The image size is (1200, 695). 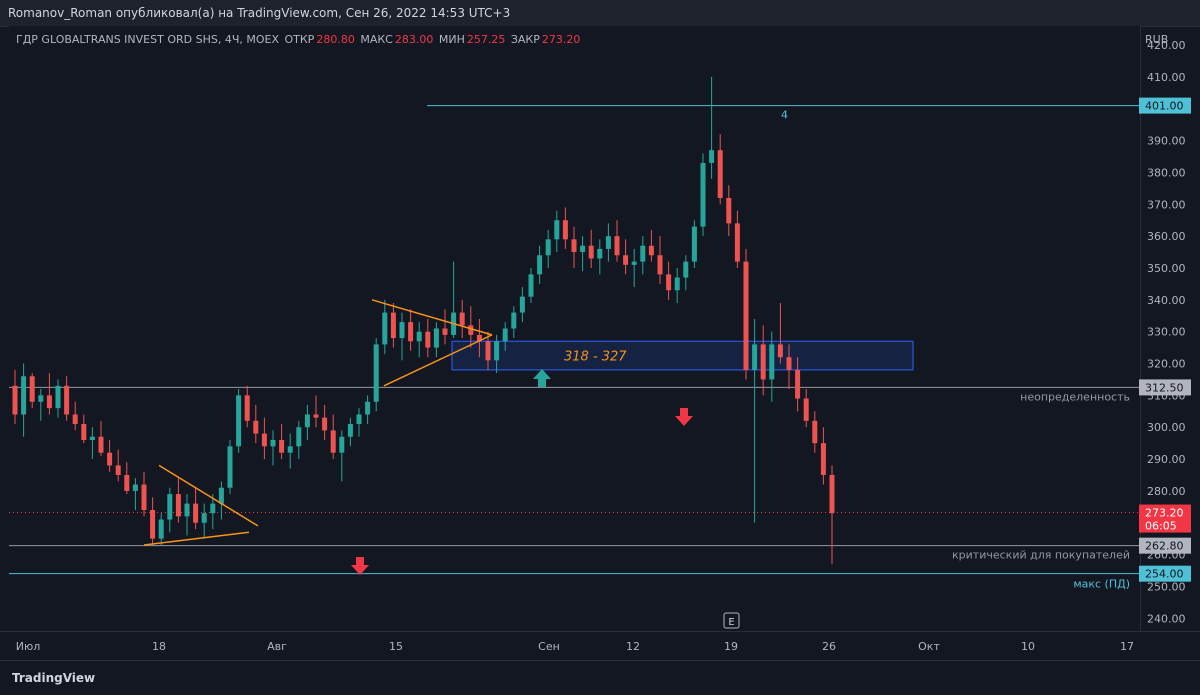 I want to click on open-value: 280.80, so click(x=335, y=39).